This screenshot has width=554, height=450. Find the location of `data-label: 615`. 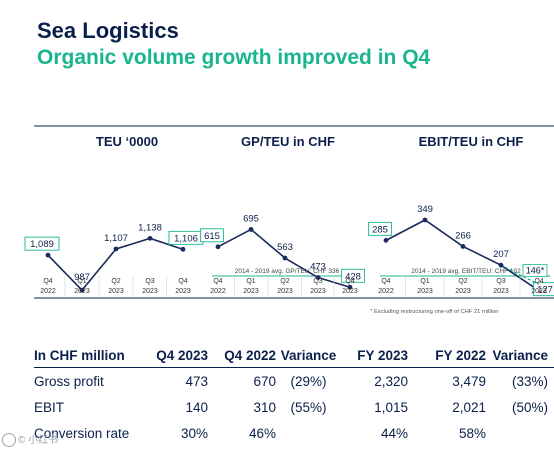

data-label: 615 is located at coordinates (212, 236).